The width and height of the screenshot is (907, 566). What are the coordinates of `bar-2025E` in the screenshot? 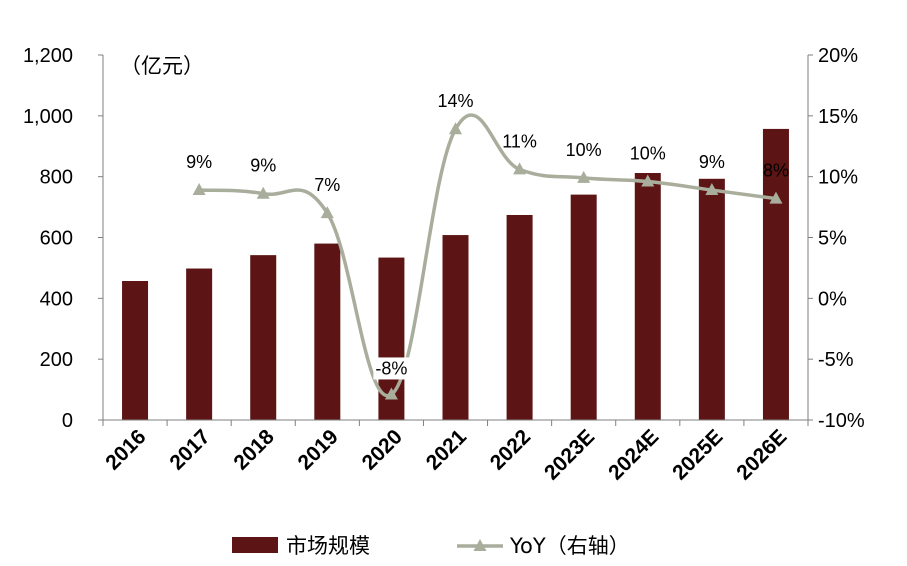 It's located at (711, 299).